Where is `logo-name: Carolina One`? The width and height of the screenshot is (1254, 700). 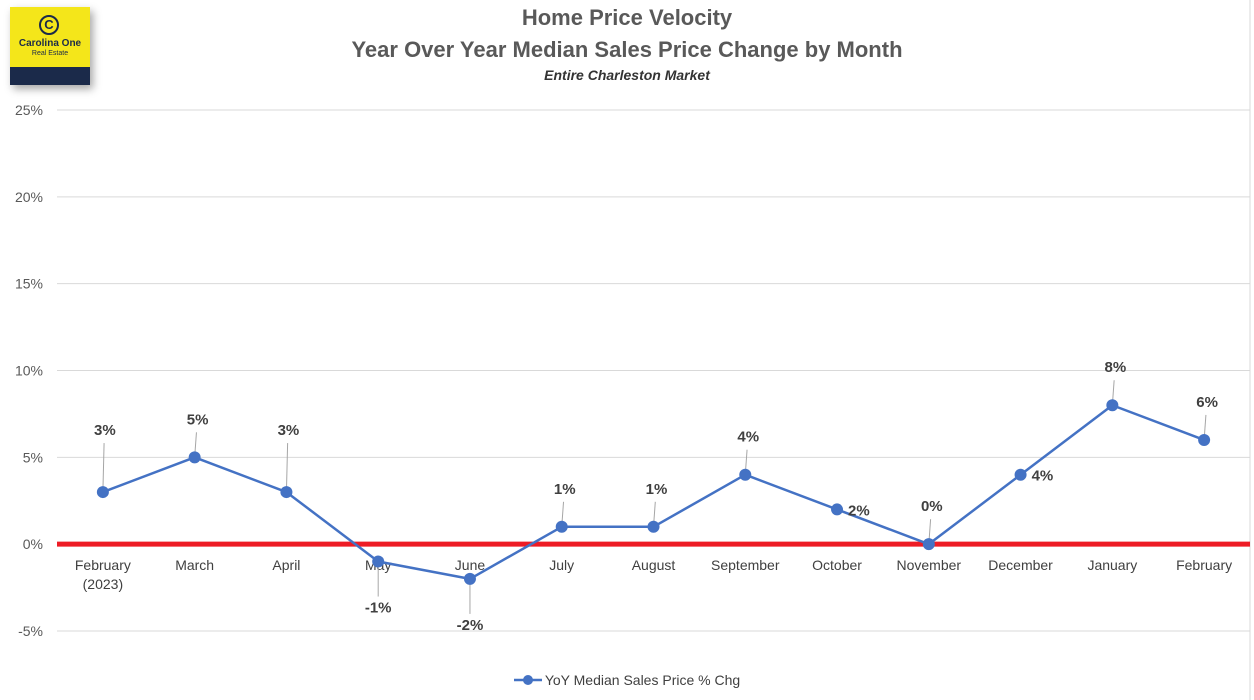
logo-name: Carolina One is located at coordinates (50, 43).